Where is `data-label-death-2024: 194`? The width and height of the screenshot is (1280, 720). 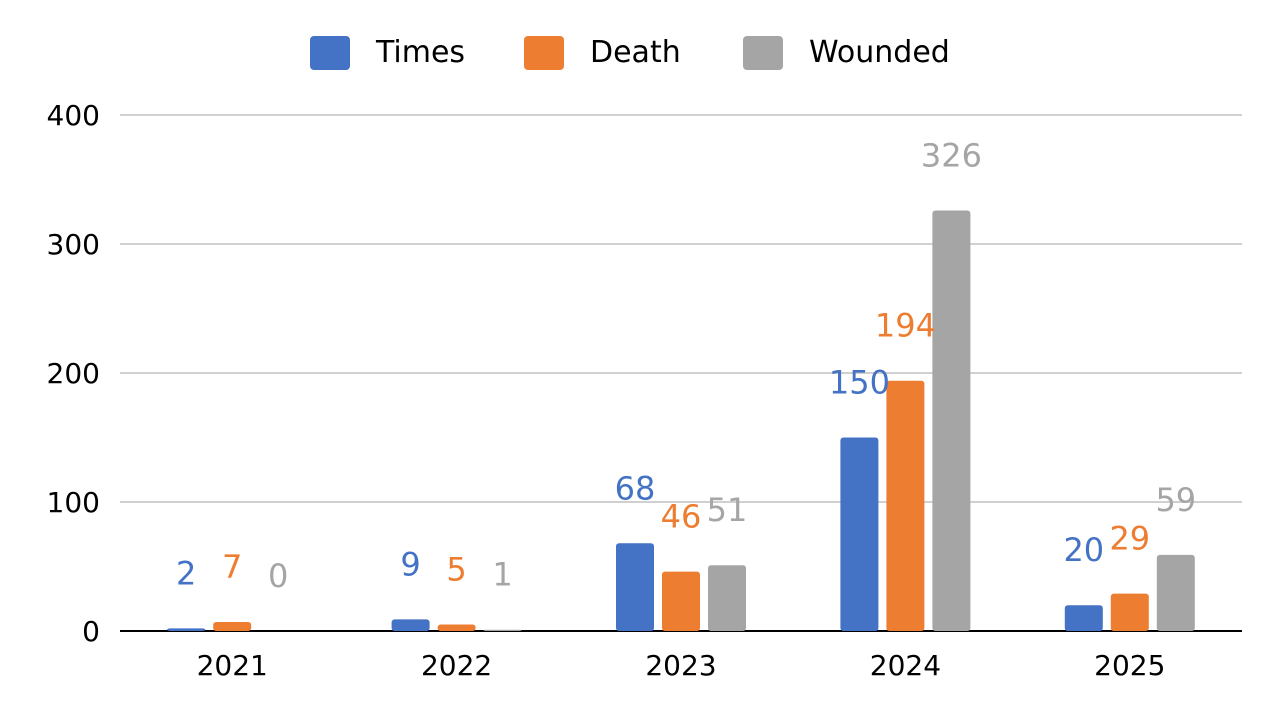
data-label-death-2024: 194 is located at coordinates (905, 326).